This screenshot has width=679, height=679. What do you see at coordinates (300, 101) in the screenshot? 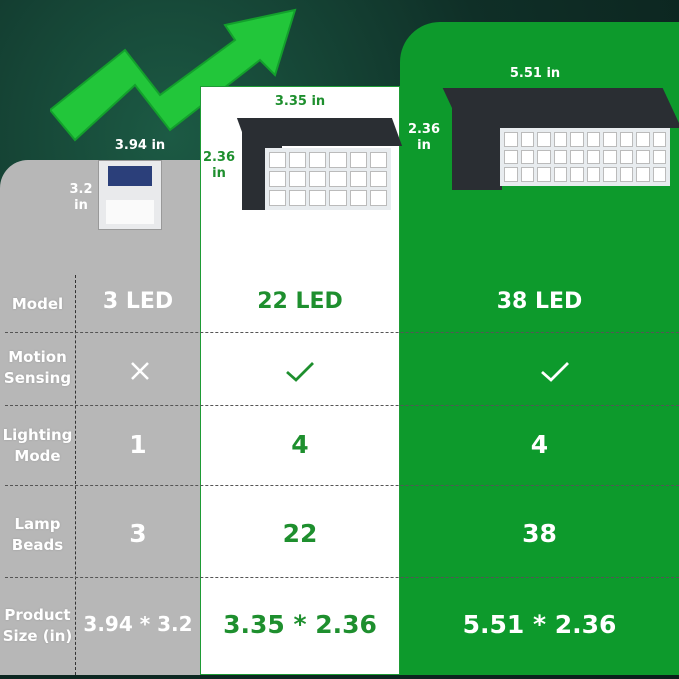
I see `width-label: 3.35 in` at bounding box center [300, 101].